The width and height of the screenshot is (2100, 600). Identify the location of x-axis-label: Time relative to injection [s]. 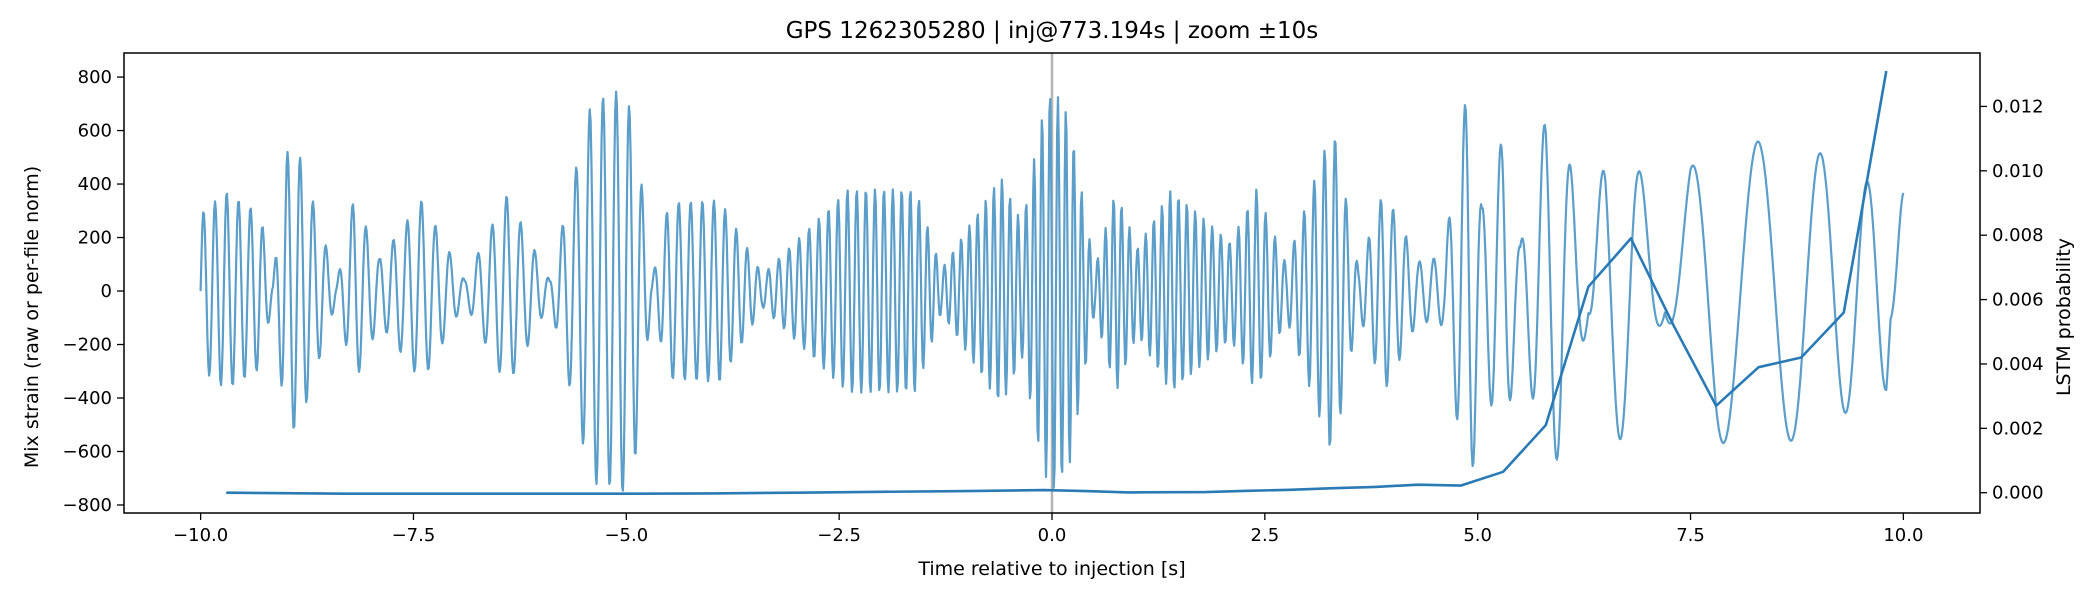
(1051, 569).